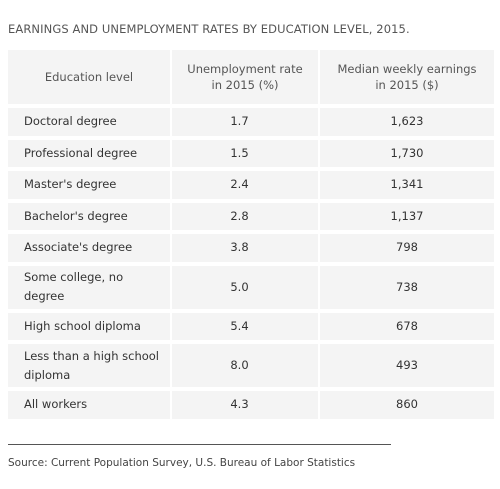  I want to click on cell-unemployment-rate: 4.3, so click(246, 405).